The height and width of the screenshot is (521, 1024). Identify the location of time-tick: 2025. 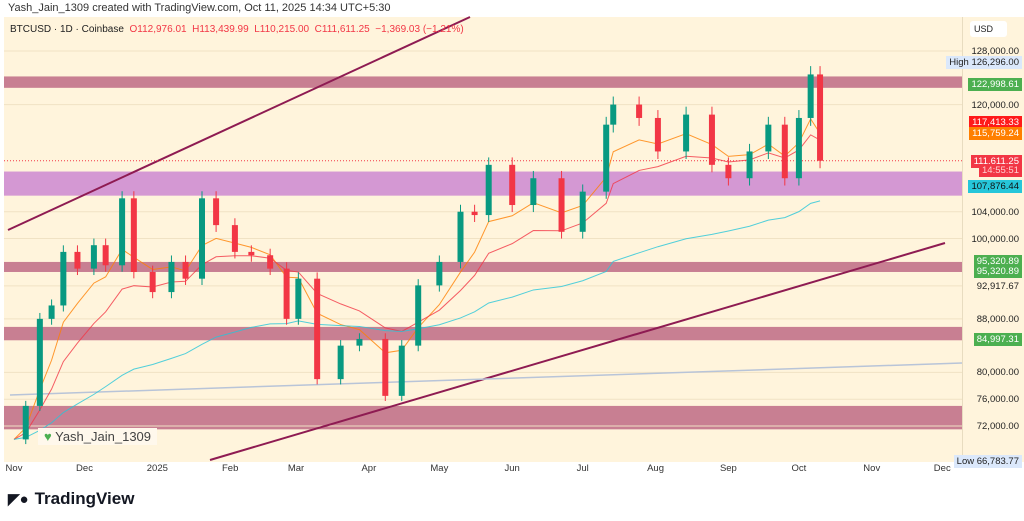
(157, 468).